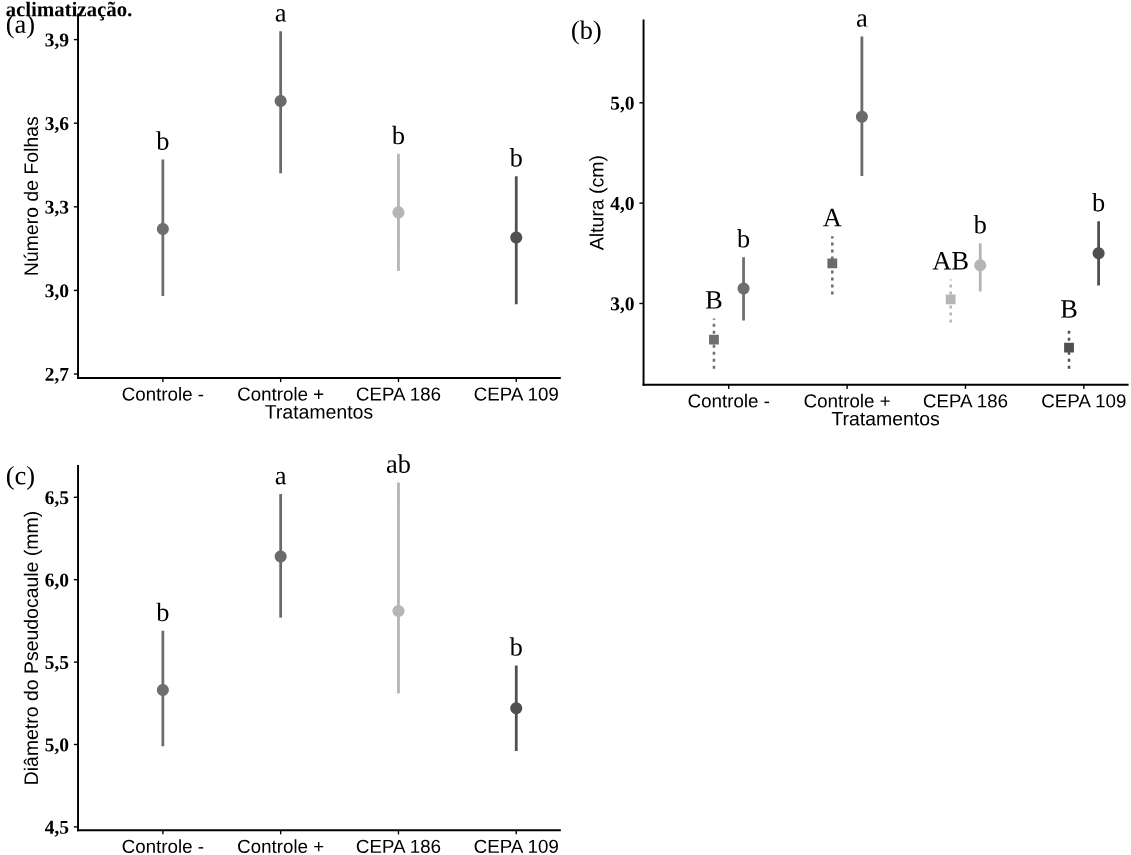 The height and width of the screenshot is (855, 1131). I want to click on y-axis-title: Diâmetro do Pseudocaule (mm), so click(32, 648).